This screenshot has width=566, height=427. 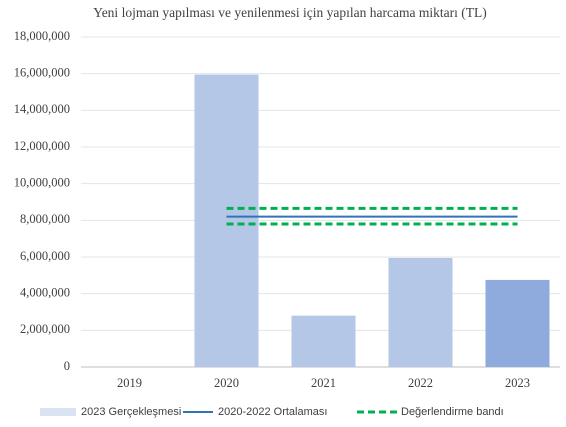 What do you see at coordinates (129, 383) in the screenshot?
I see `x-tick-label: 2019` at bounding box center [129, 383].